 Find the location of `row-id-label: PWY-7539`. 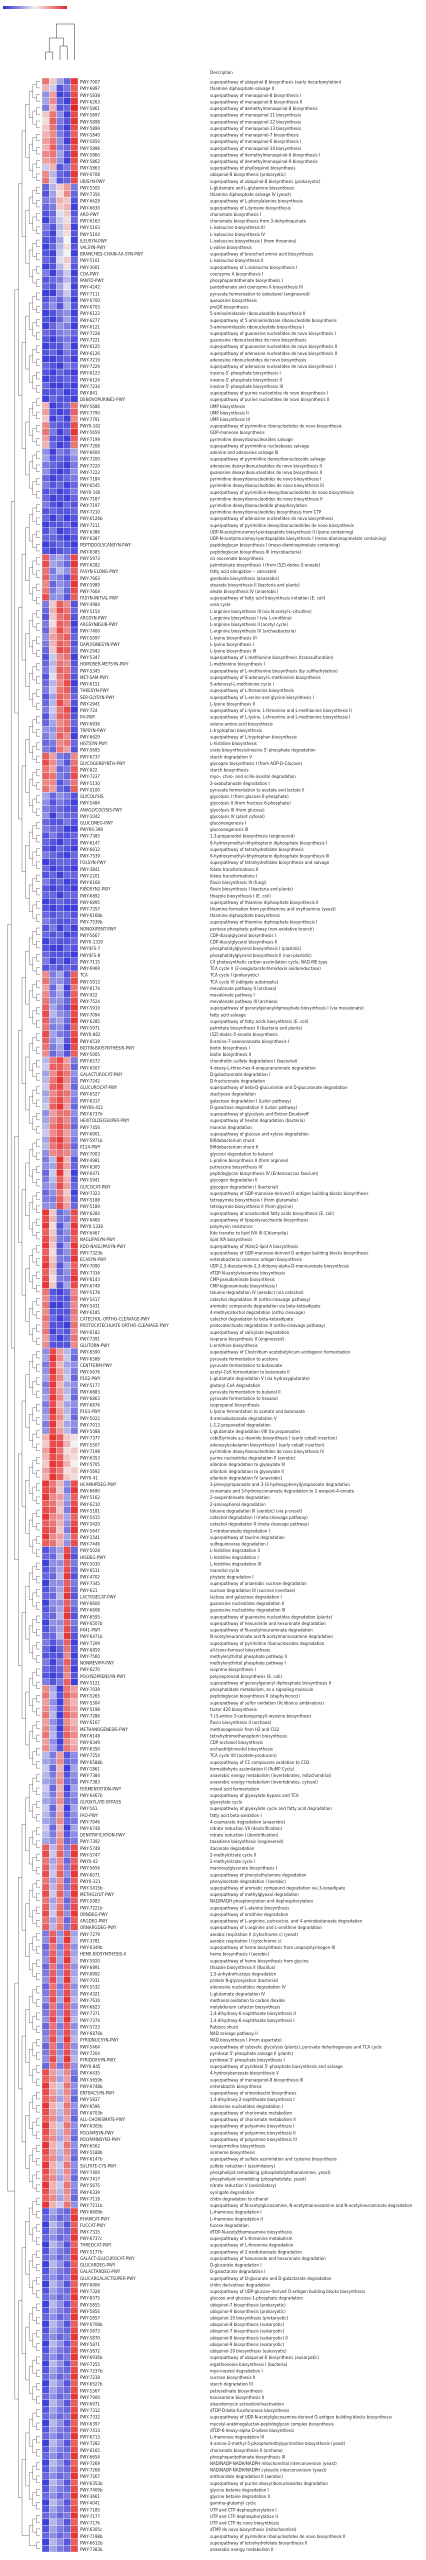

row-id-label: PWY-7539 is located at coordinates (90, 856).